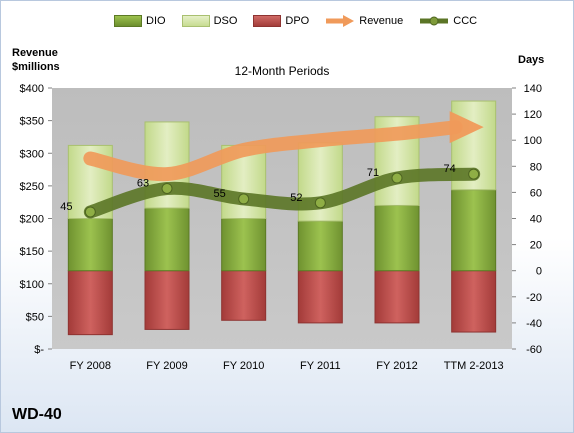 This screenshot has width=574, height=433. Describe the element at coordinates (32, 122) in the screenshot. I see `left-tick-label: $350` at that location.